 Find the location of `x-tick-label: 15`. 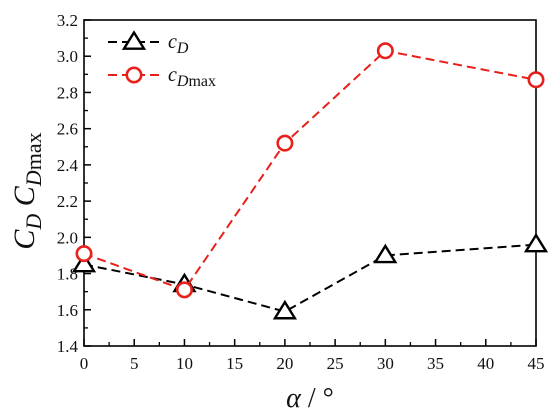

x-tick-label: 15 is located at coordinates (234, 363).